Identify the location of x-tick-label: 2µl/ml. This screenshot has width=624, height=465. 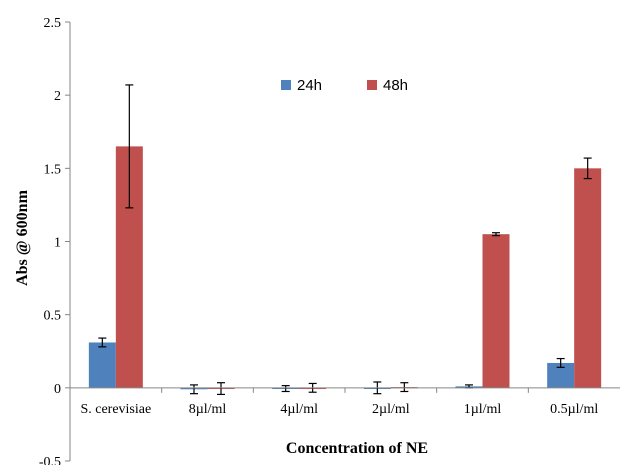
(391, 409).